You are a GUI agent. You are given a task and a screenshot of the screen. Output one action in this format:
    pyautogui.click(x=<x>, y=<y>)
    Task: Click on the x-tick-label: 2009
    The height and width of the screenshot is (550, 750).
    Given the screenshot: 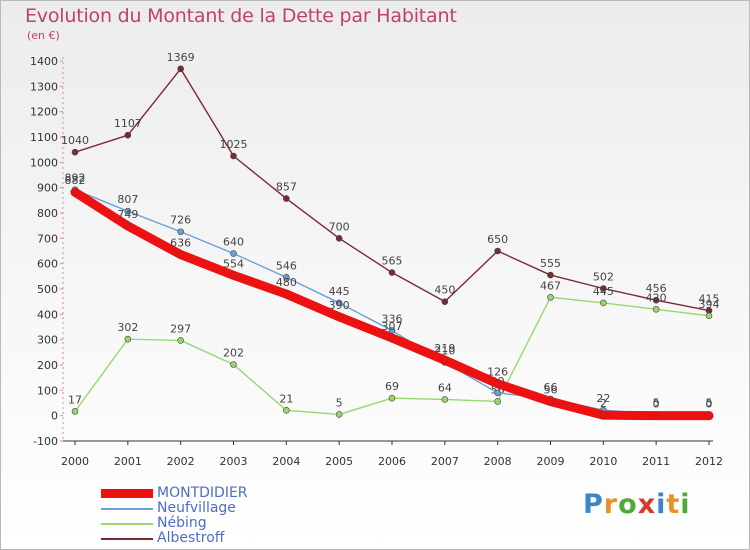 What is the action you would take?
    pyautogui.click(x=551, y=461)
    